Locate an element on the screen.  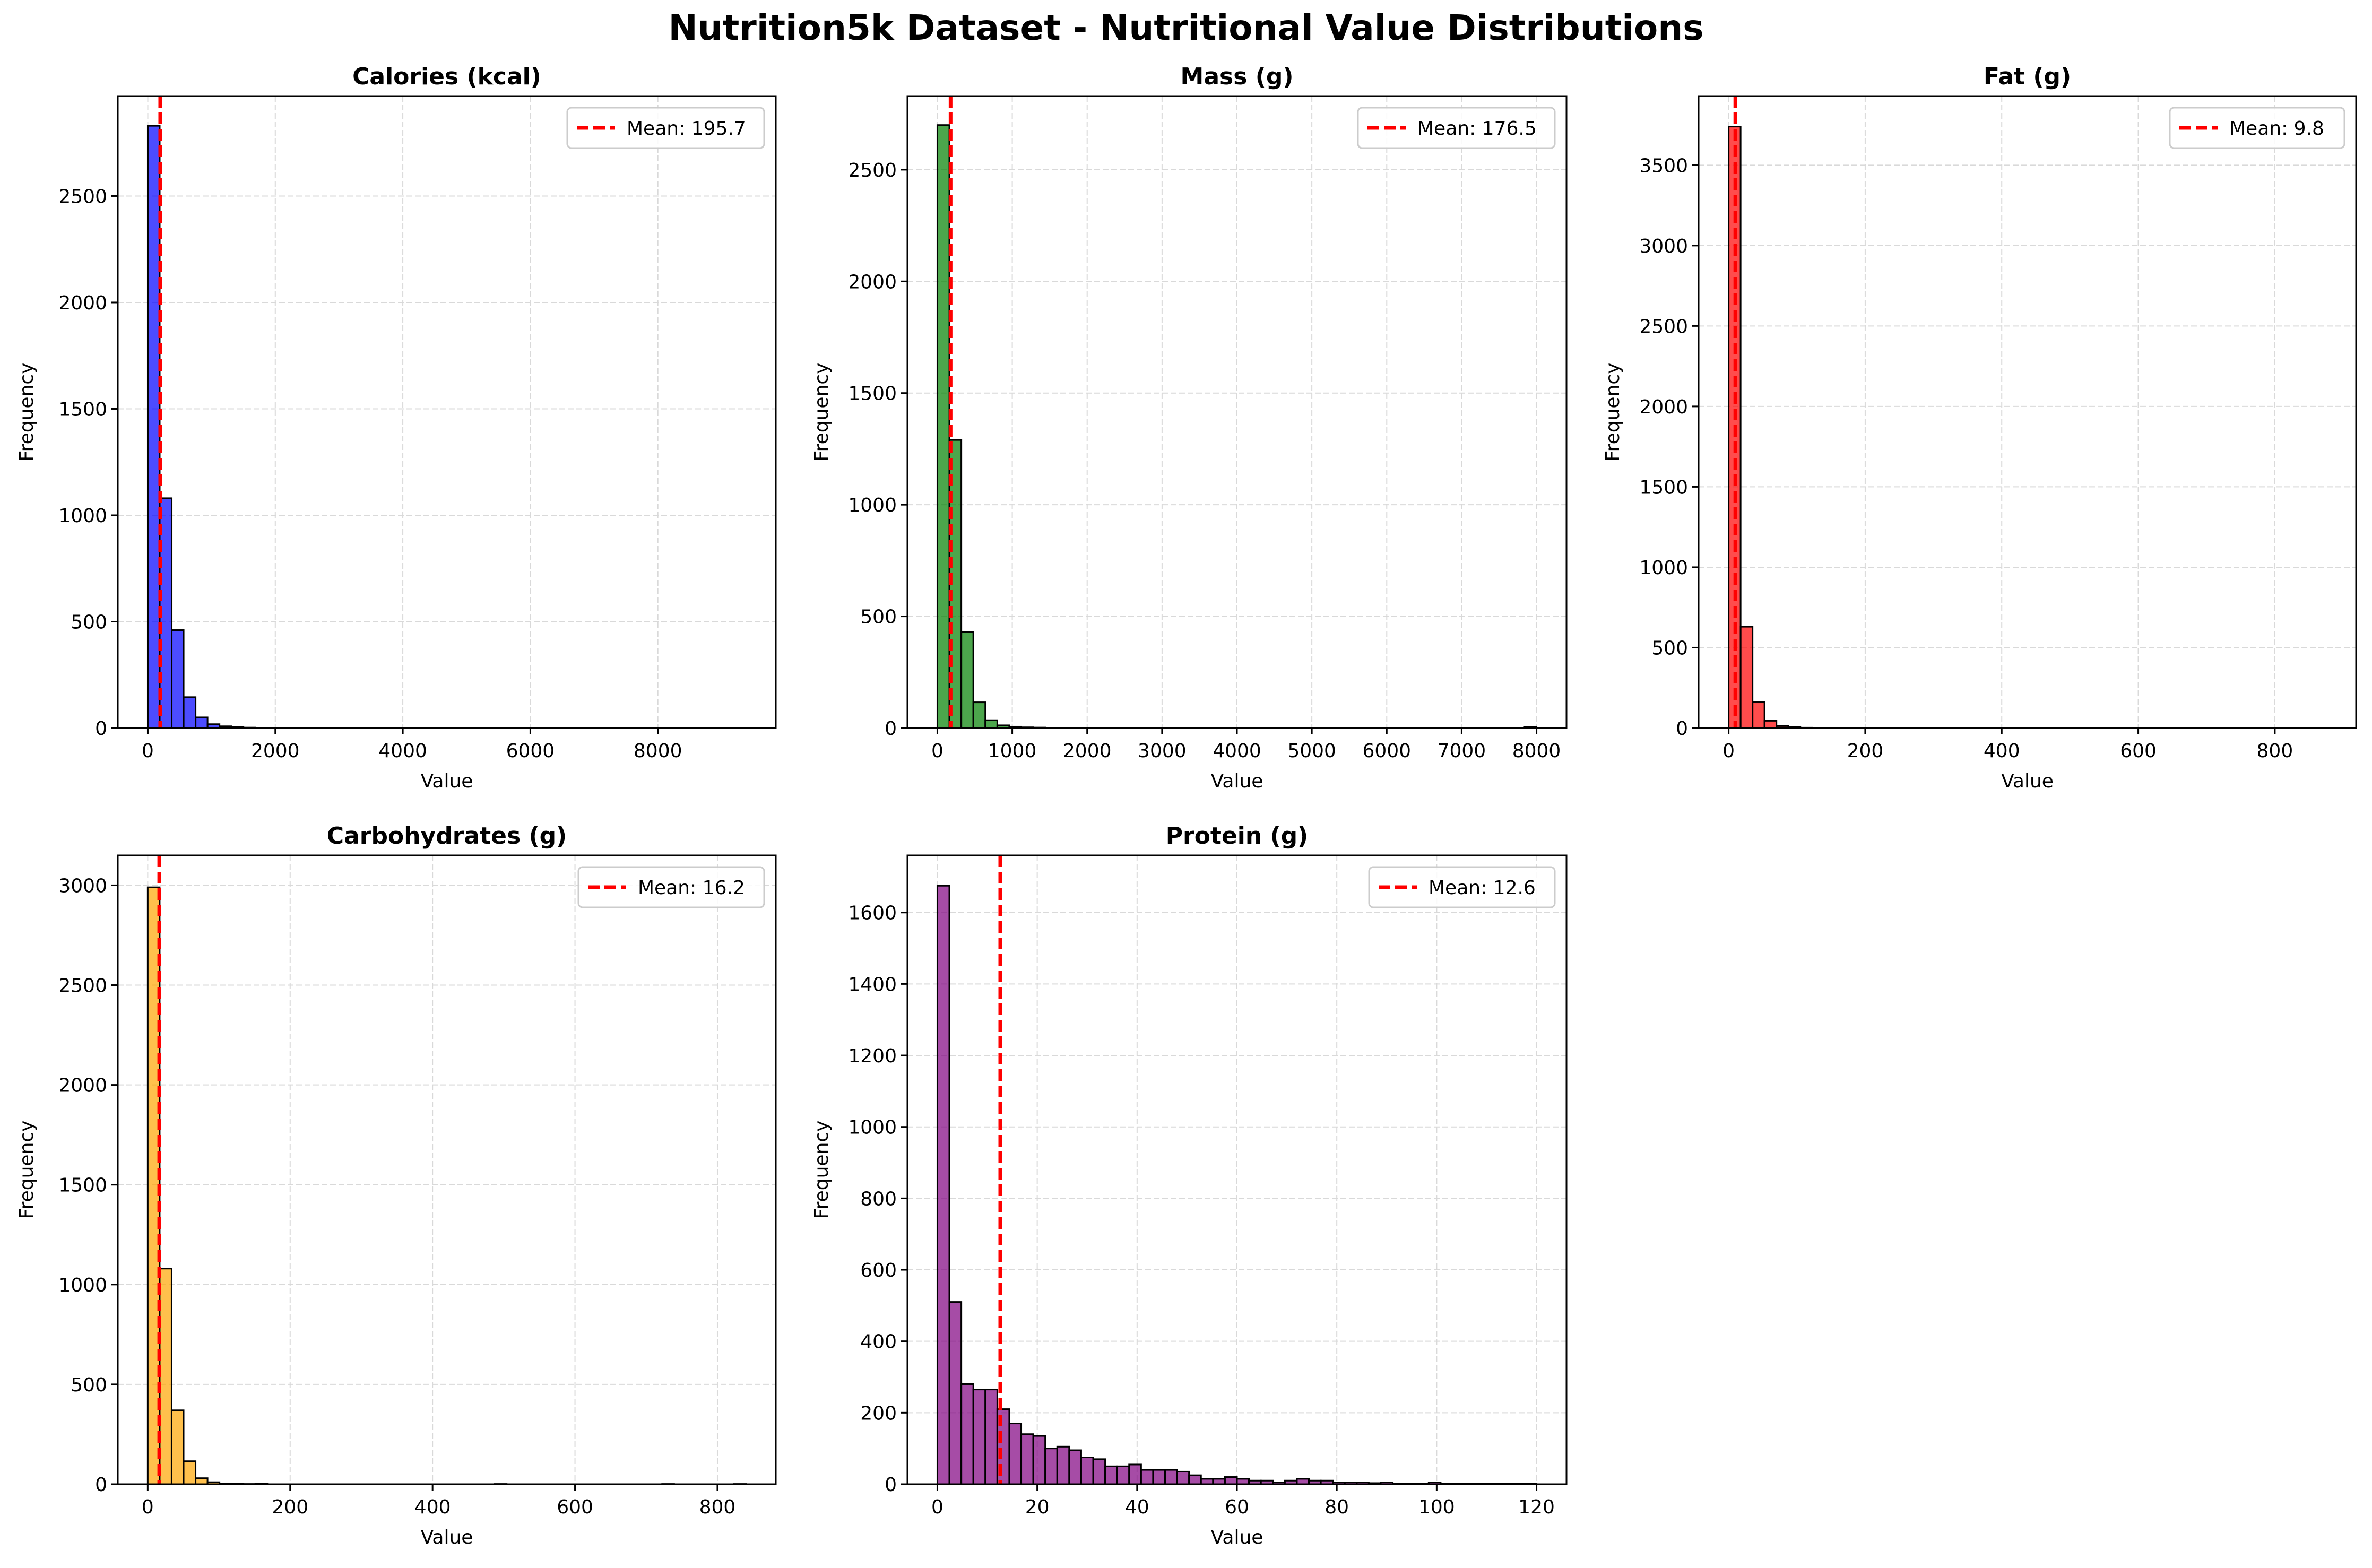
legend: Mean: 195.7 is located at coordinates (665, 128).